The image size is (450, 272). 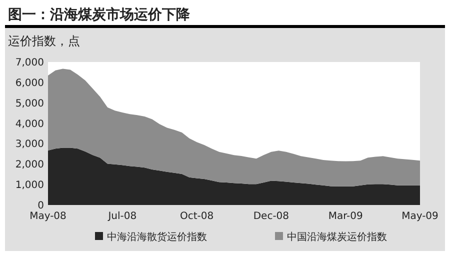 What do you see at coordinates (29, 124) in the screenshot?
I see `y-tick-label: 4,000` at bounding box center [29, 124].